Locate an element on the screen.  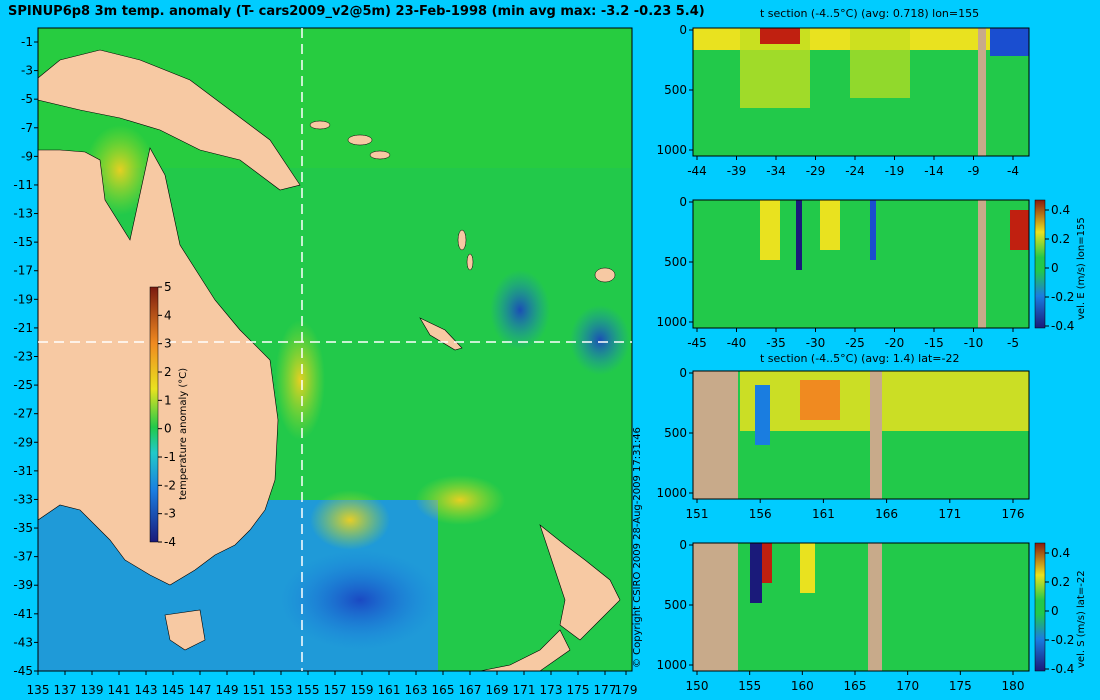
map-x-tick-label: 165 is located at coordinates (443, 690).